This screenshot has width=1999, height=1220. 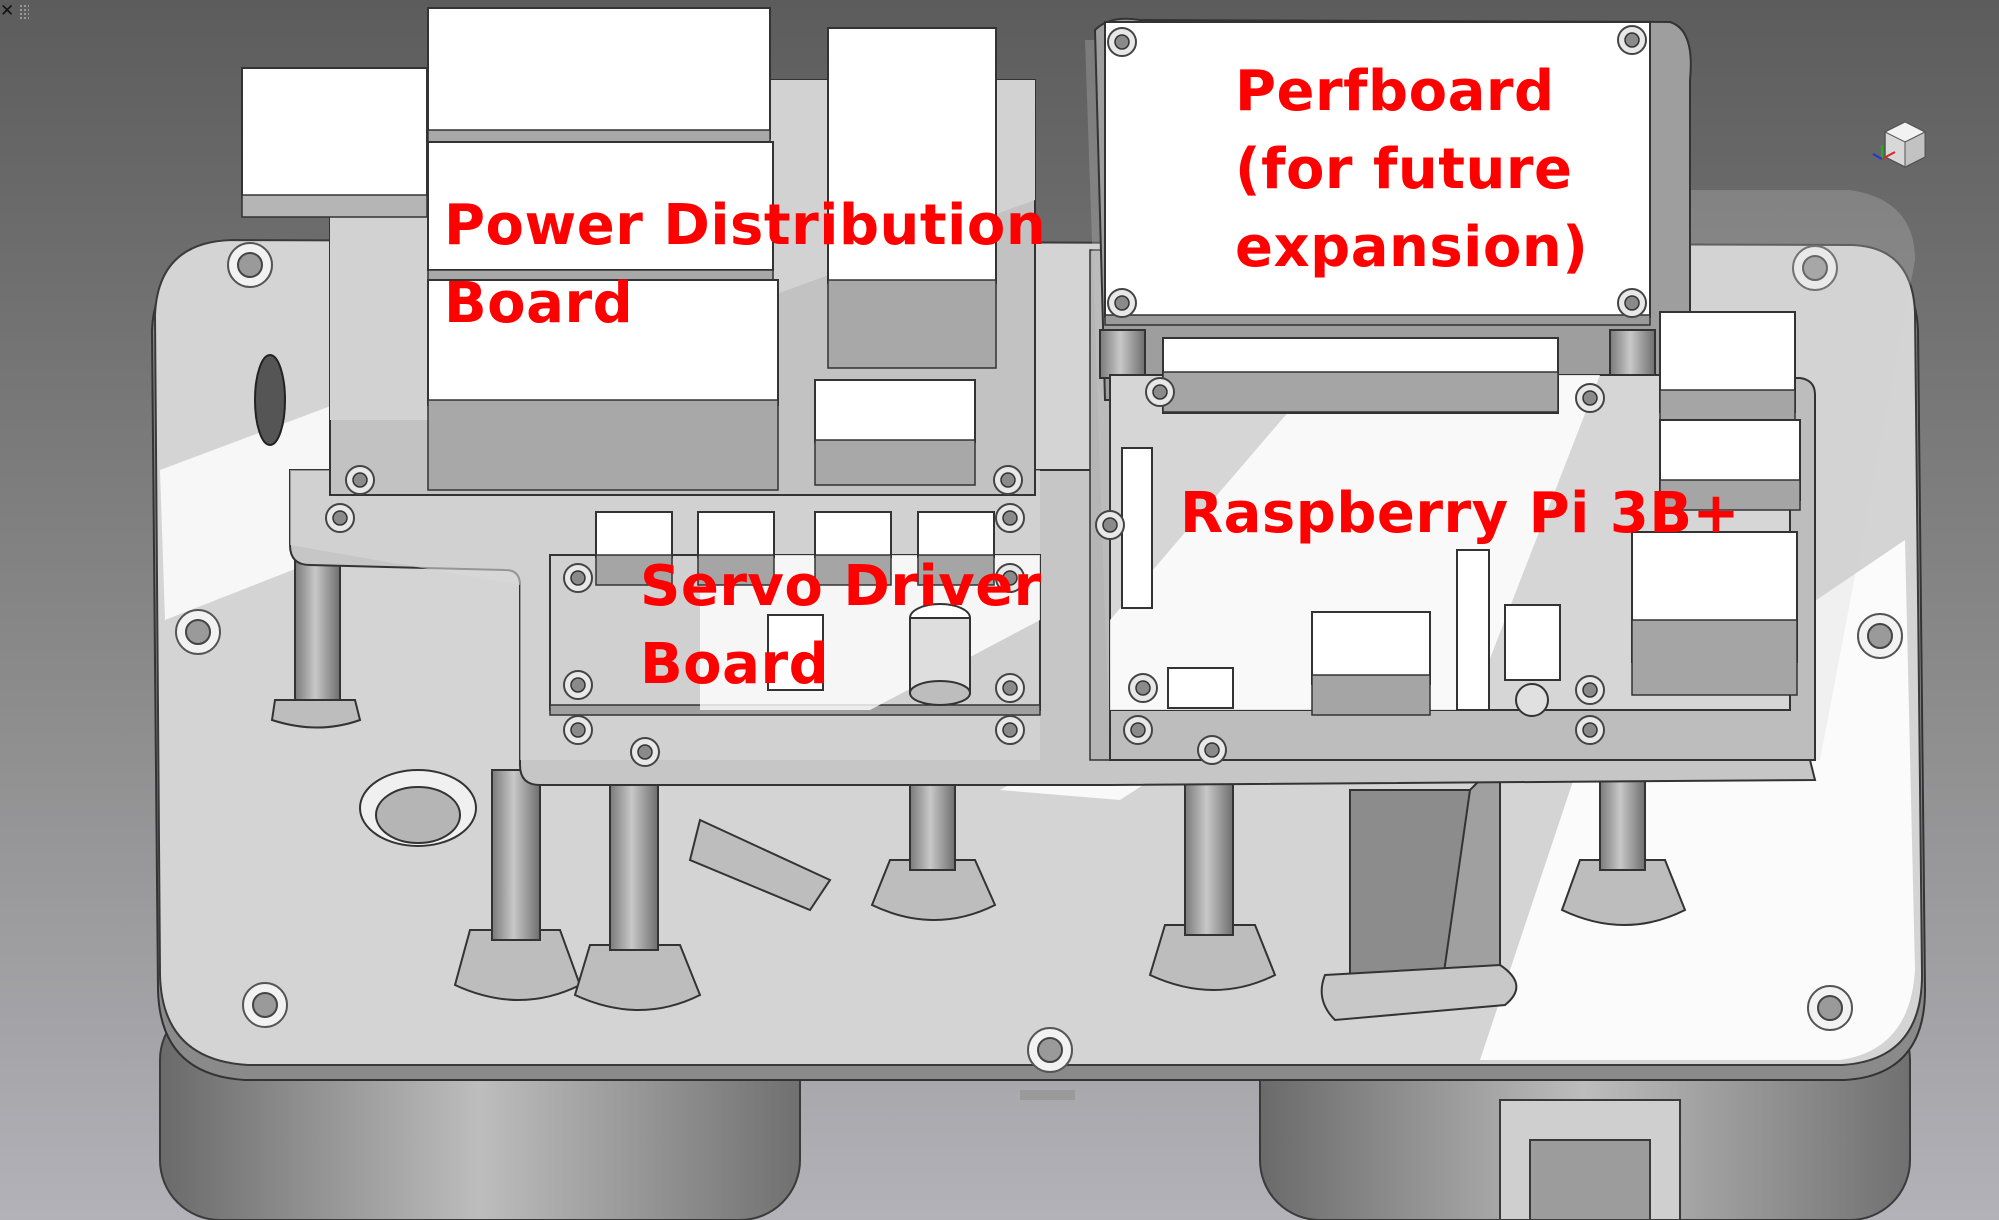 I want to click on label-raspberry-pi: Raspberry Pi 3B+, so click(x=1460, y=513).